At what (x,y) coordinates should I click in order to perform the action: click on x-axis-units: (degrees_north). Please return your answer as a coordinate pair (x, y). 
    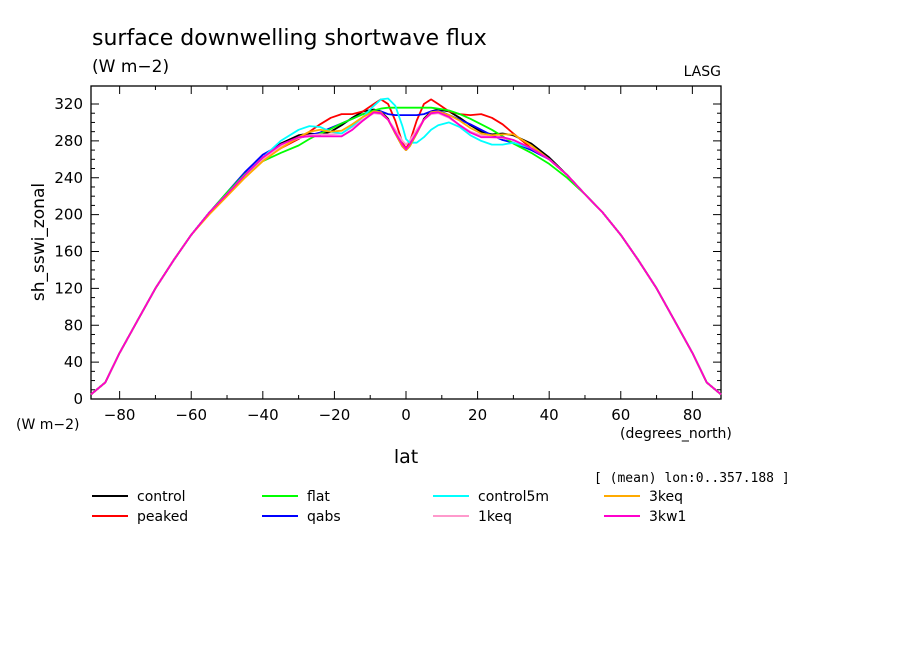
    Looking at the image, I should click on (676, 434).